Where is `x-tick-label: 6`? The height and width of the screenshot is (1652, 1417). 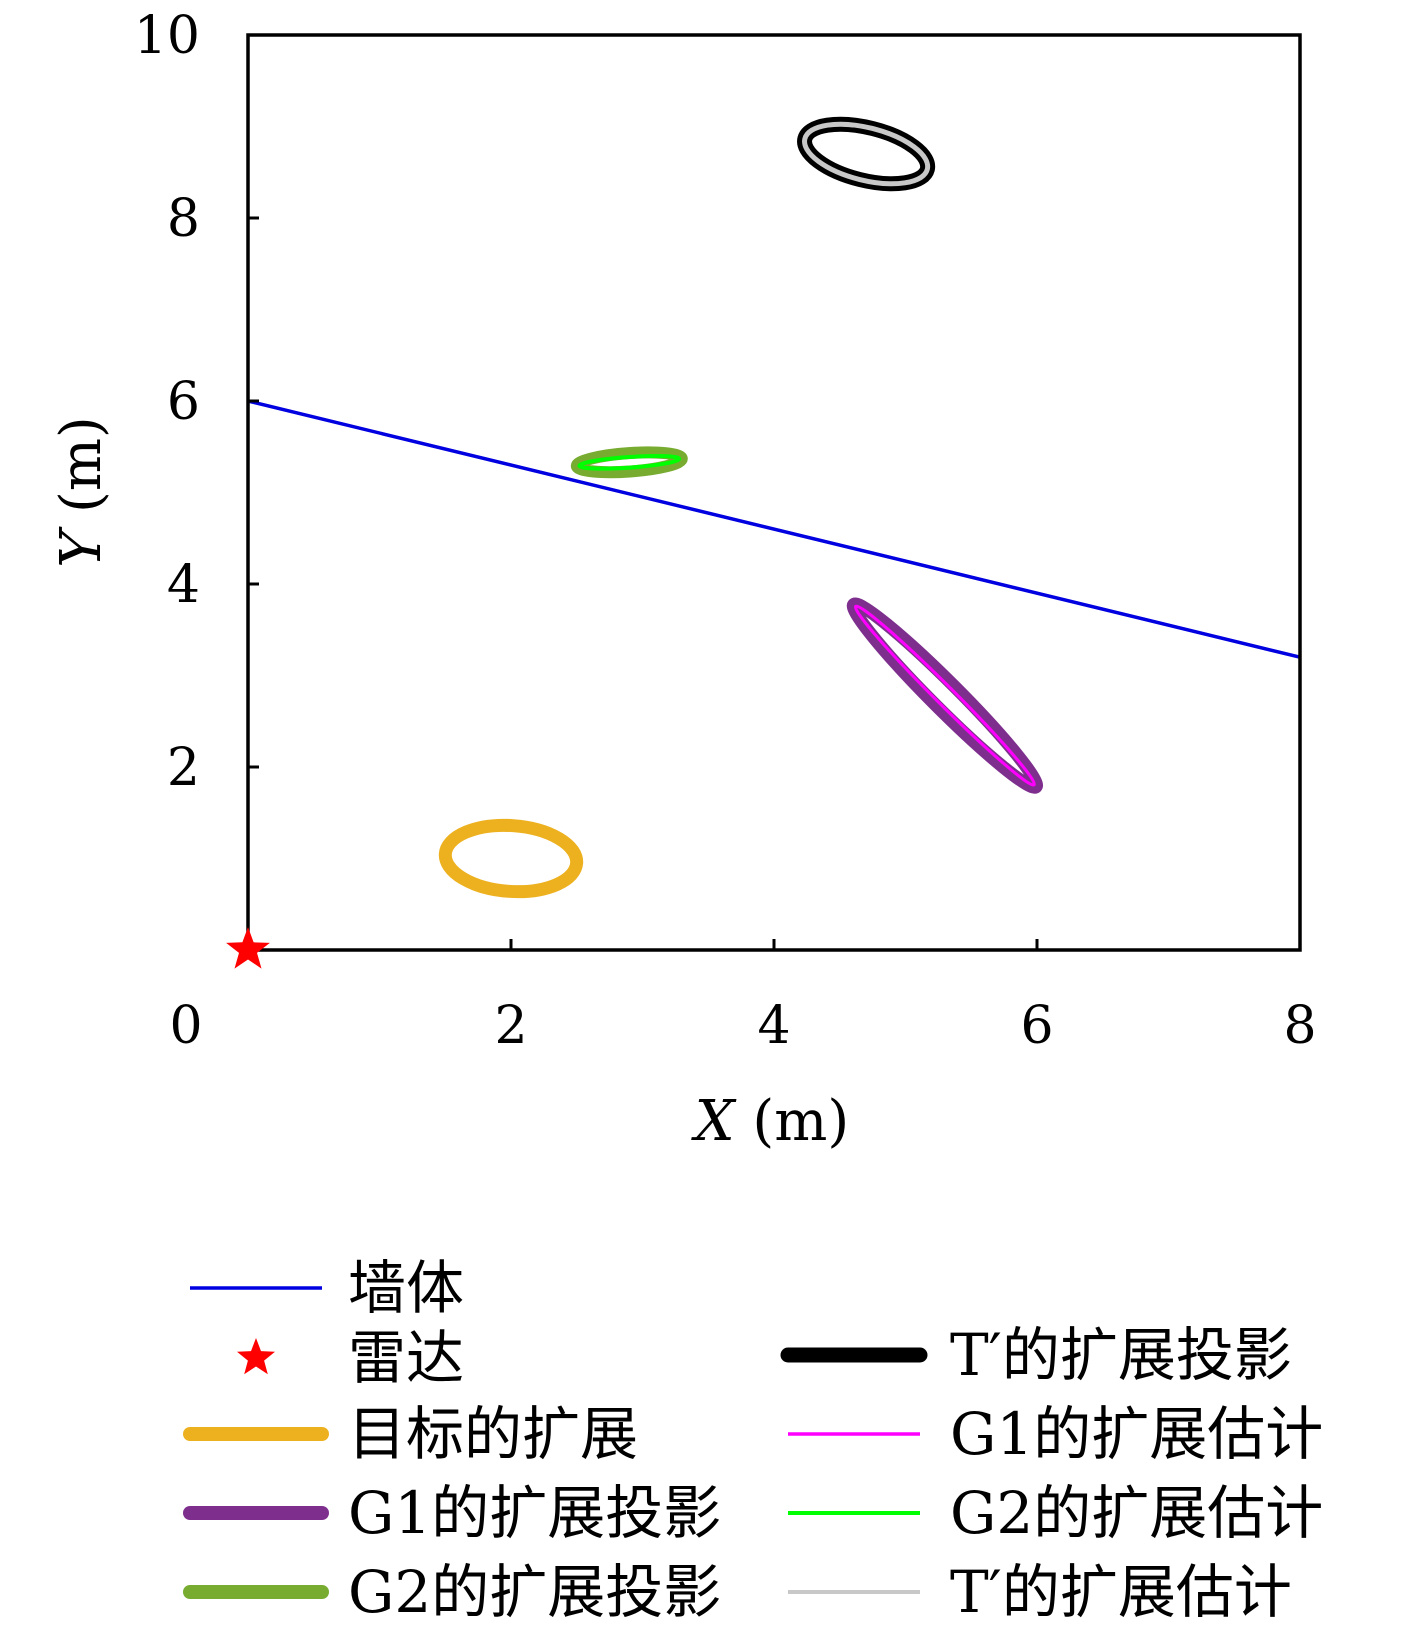
x-tick-label: 6 is located at coordinates (1036, 1026).